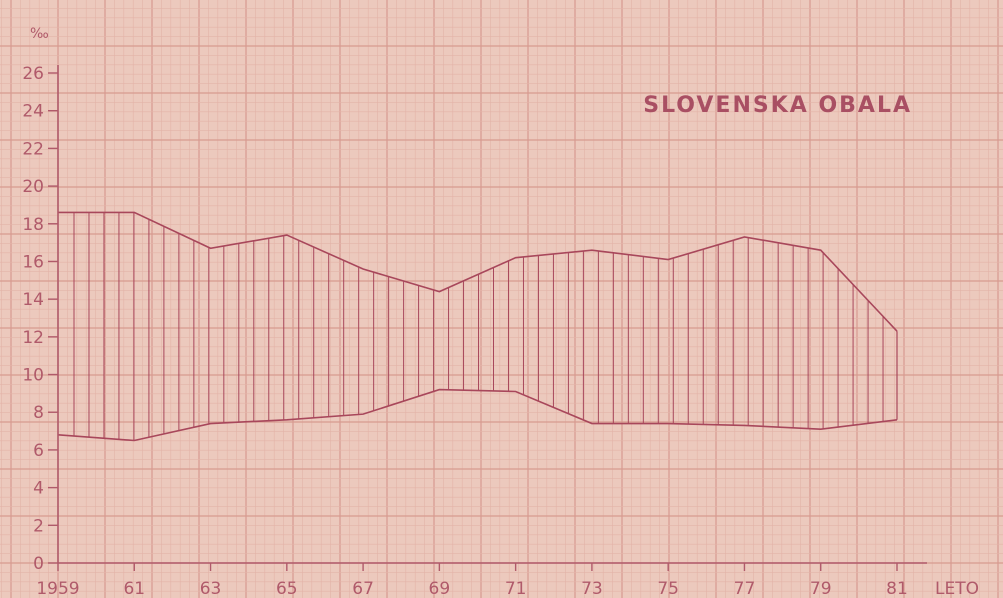  Describe the element at coordinates (57, 588) in the screenshot. I see `x-tick-label: 1959` at that location.